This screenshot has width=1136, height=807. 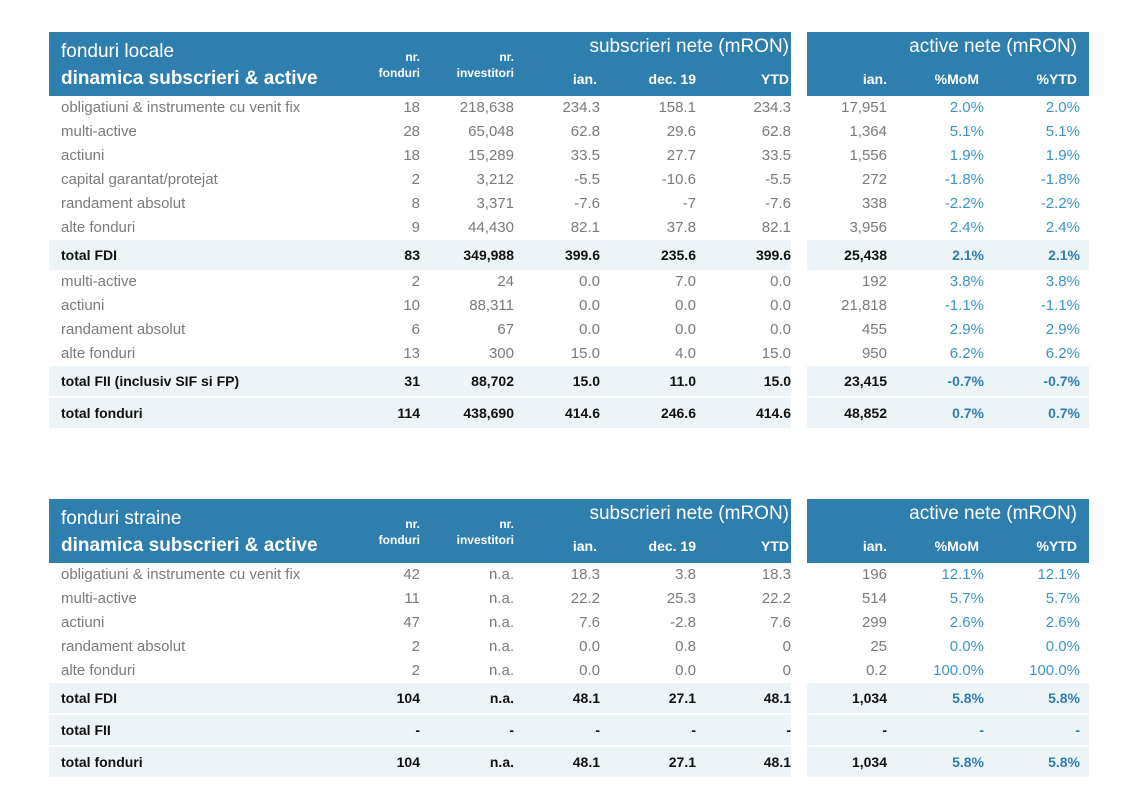 I want to click on cell-act-mom: -, so click(x=981, y=730).